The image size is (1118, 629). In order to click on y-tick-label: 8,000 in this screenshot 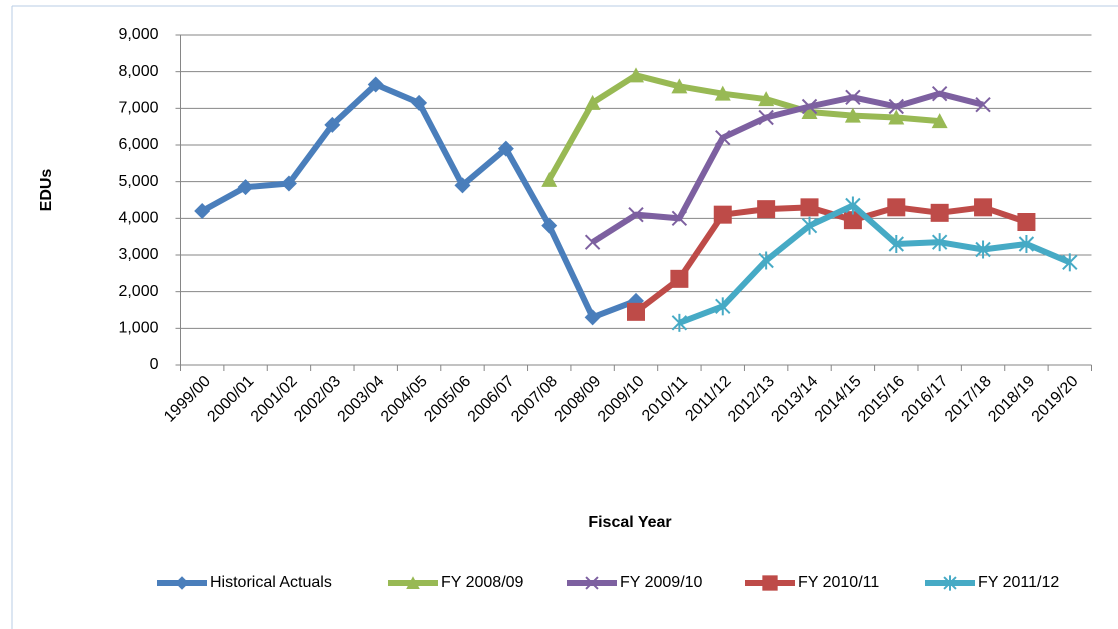, I will do `click(138, 71)`.